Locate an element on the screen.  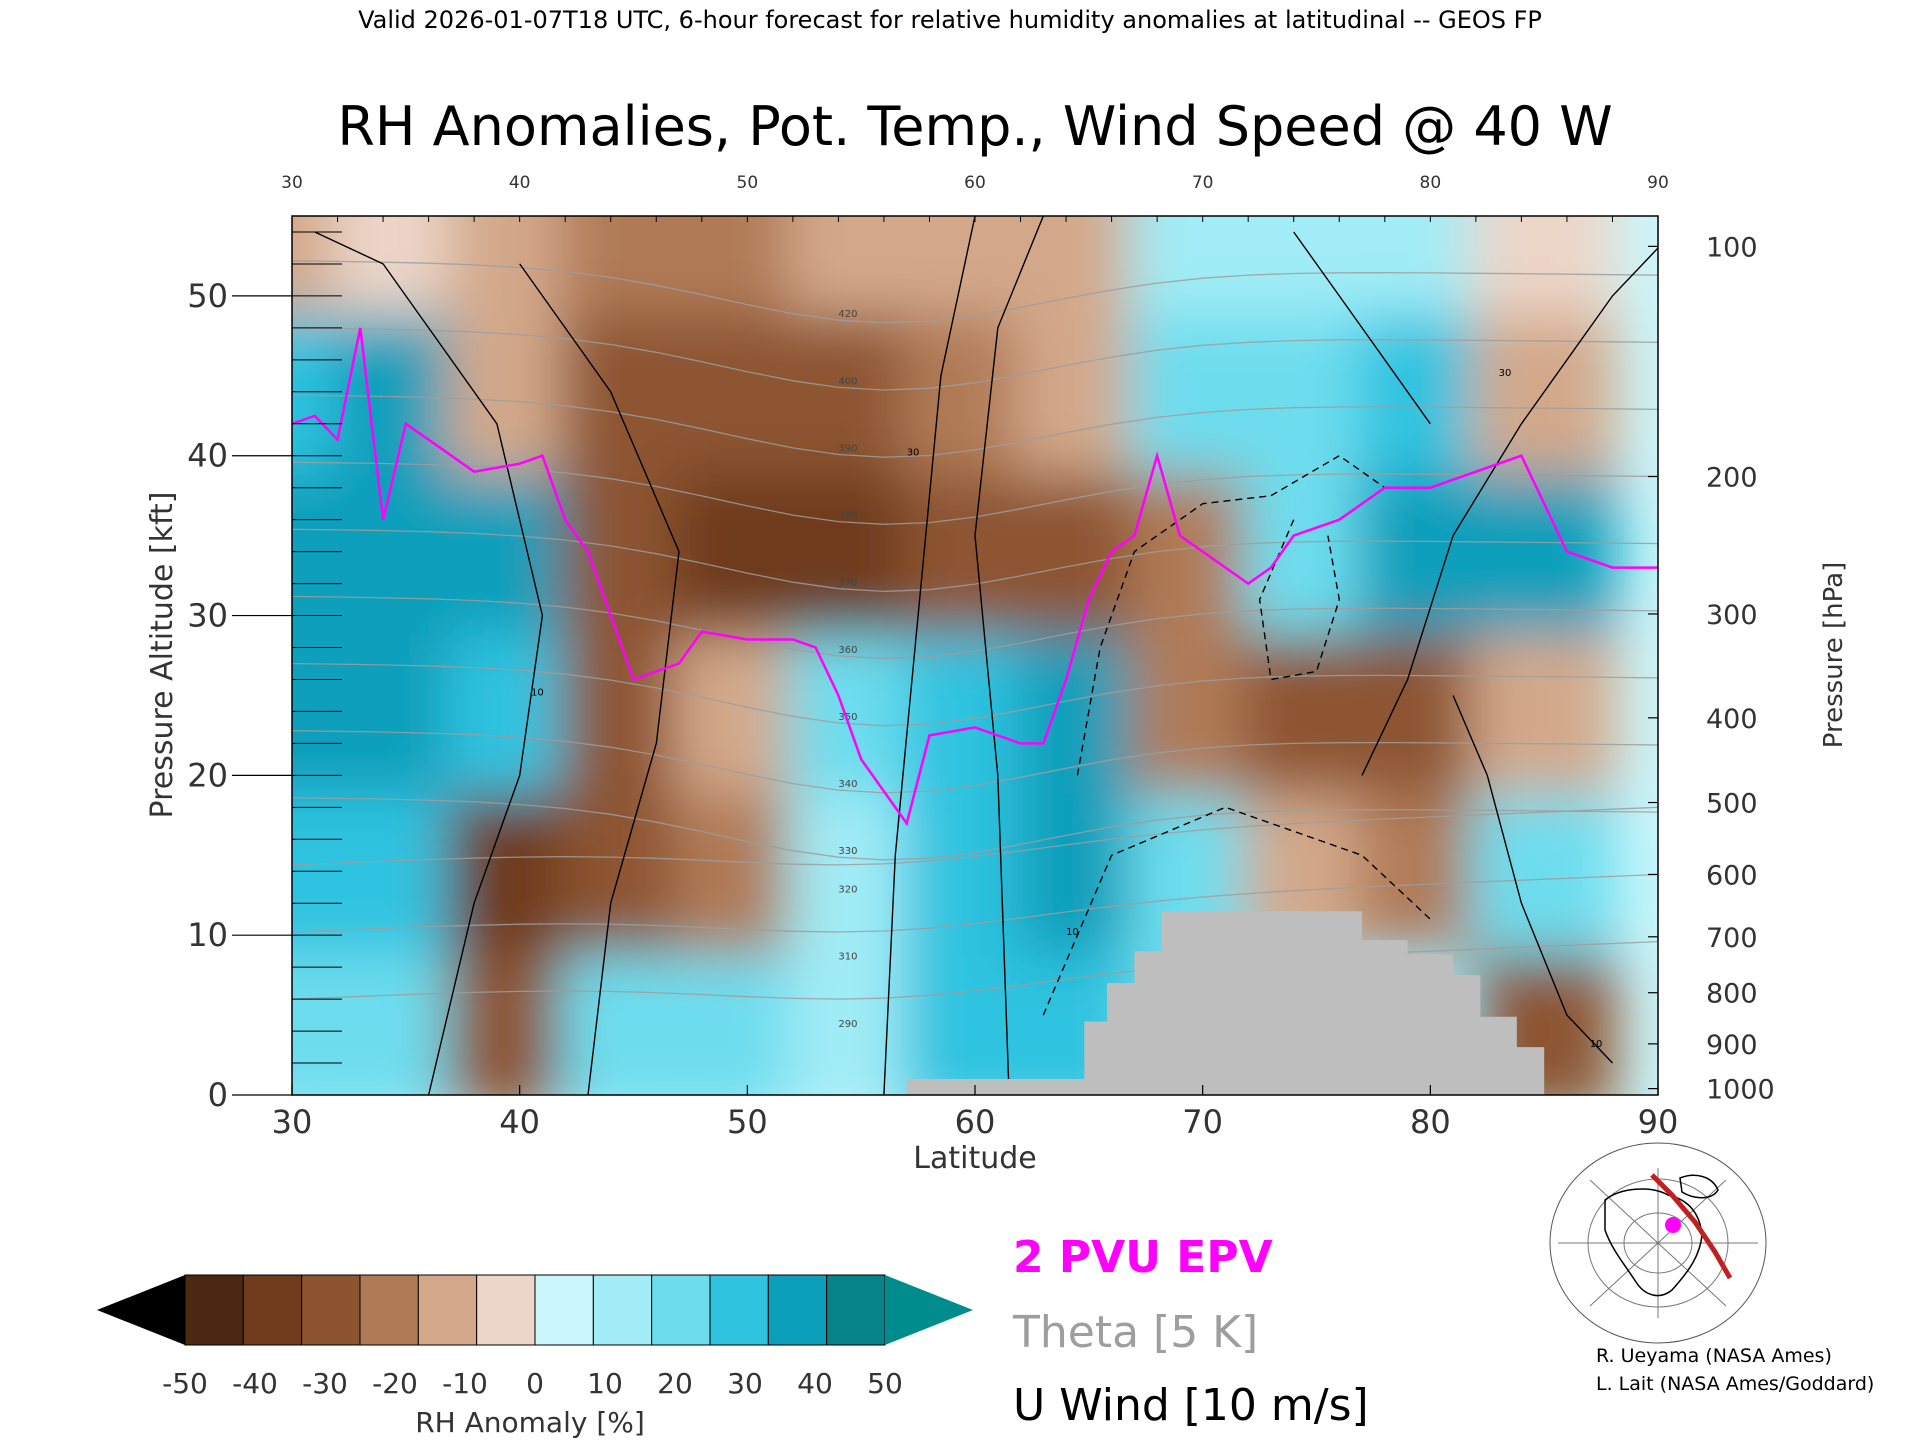
legend-theta: Theta [5 K] is located at coordinates (1135, 1332).